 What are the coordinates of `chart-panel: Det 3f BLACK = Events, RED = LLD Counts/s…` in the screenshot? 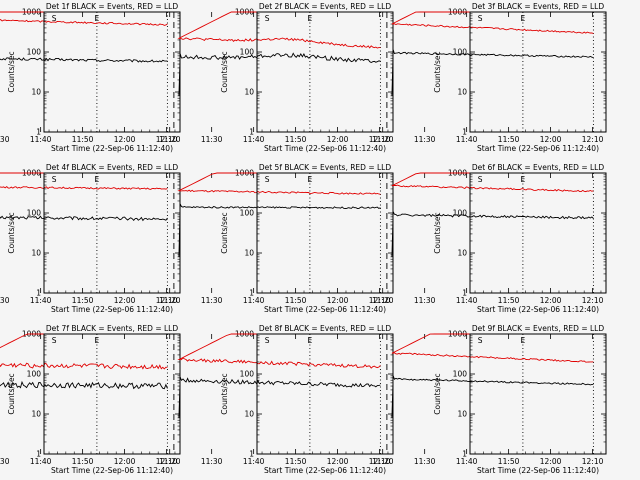 It's located at (489, 77).